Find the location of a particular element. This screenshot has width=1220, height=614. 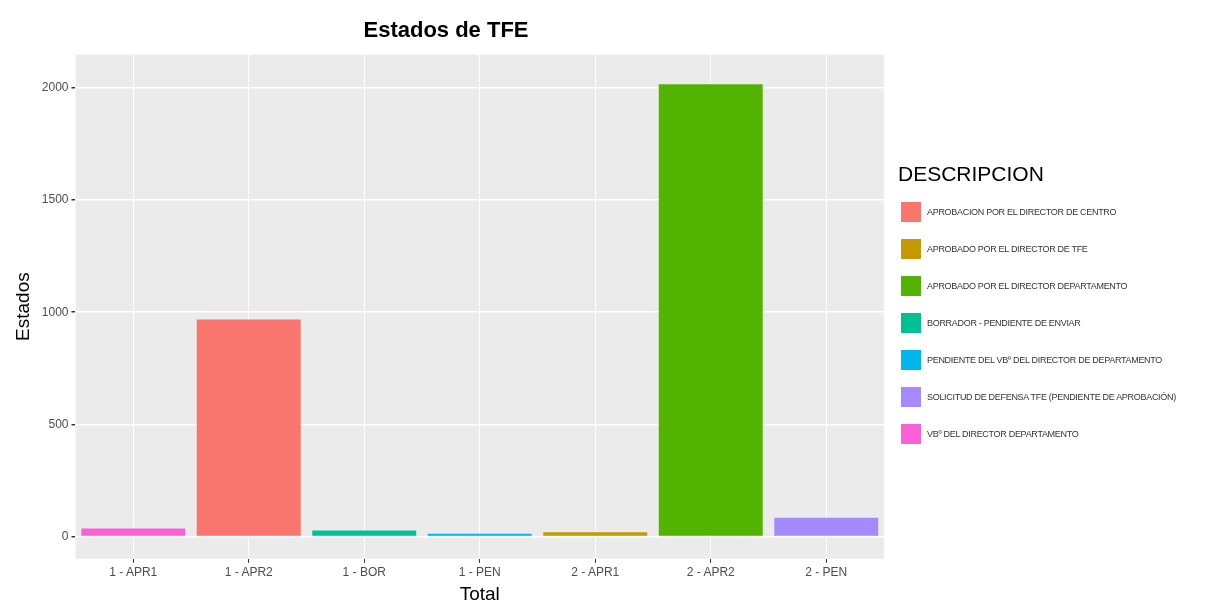

legend-title: DESCRIPCION is located at coordinates (971, 173).